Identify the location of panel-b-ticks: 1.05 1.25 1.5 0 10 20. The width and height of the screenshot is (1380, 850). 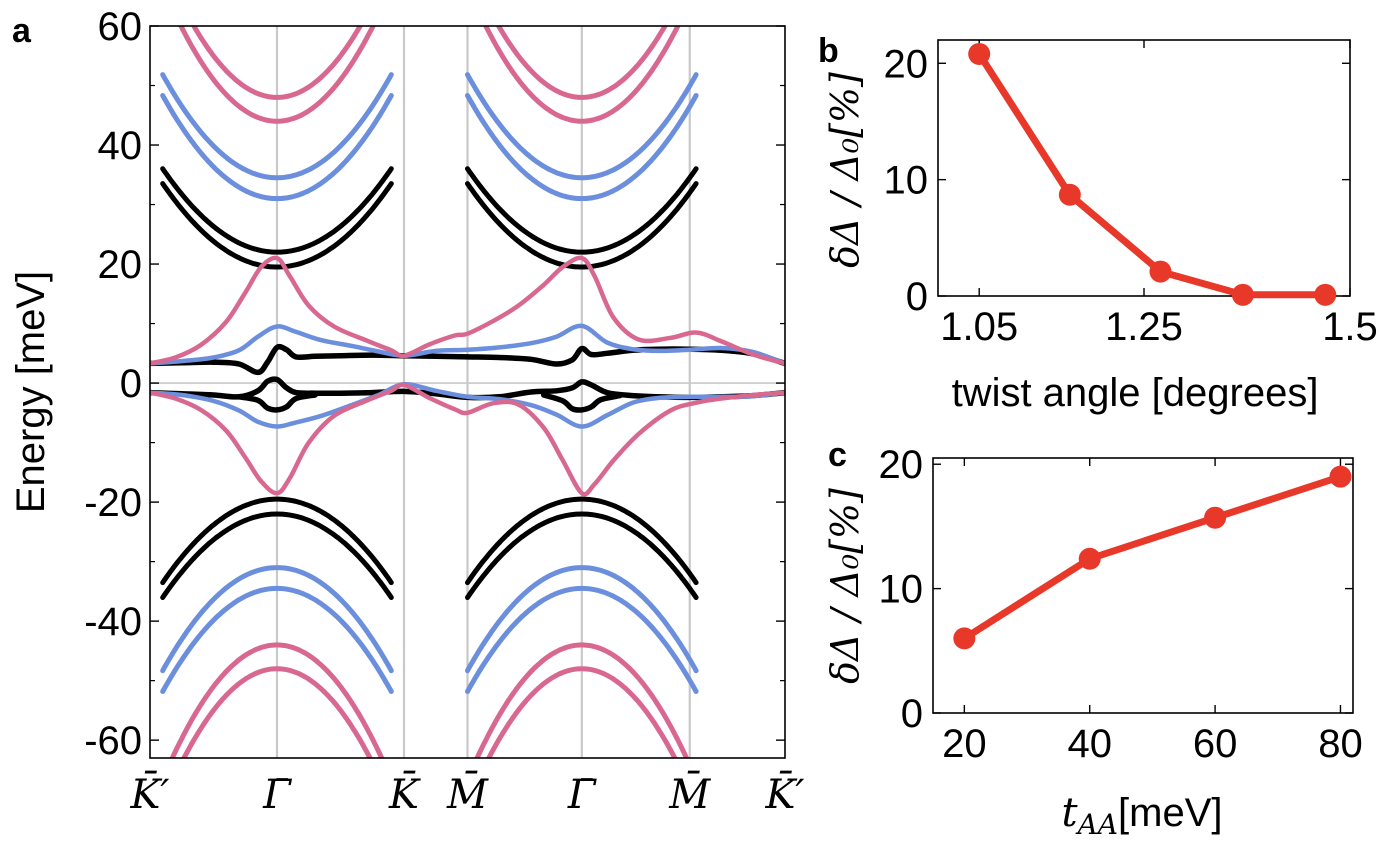
(1131, 194).